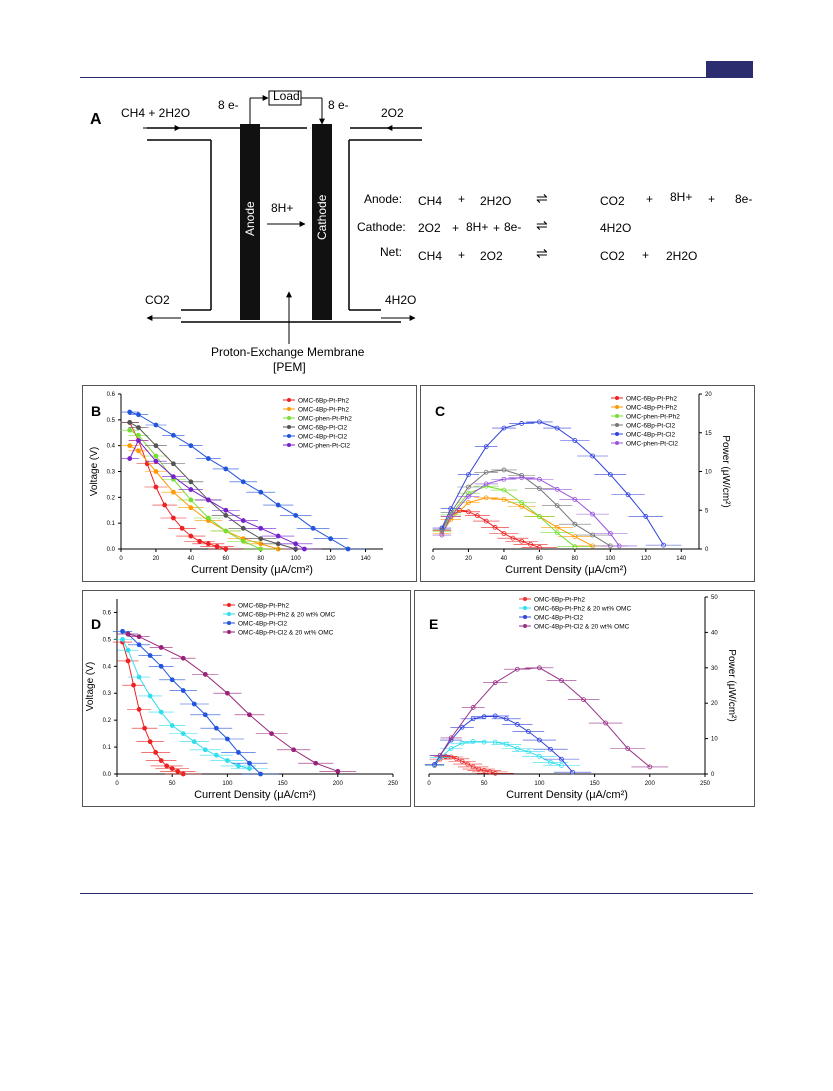  I want to click on x-tick-label: 40, so click(504, 559).